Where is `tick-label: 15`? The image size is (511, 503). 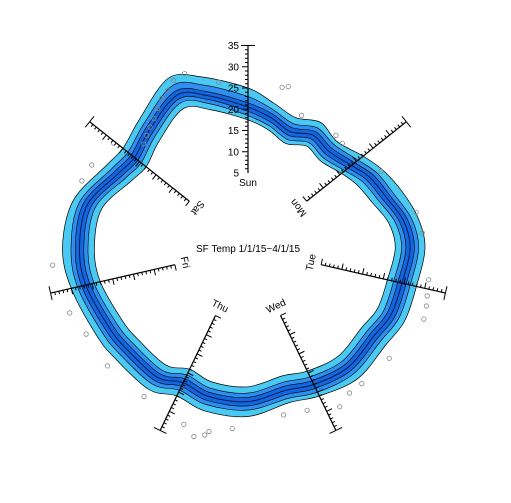 tick-label: 15 is located at coordinates (234, 131).